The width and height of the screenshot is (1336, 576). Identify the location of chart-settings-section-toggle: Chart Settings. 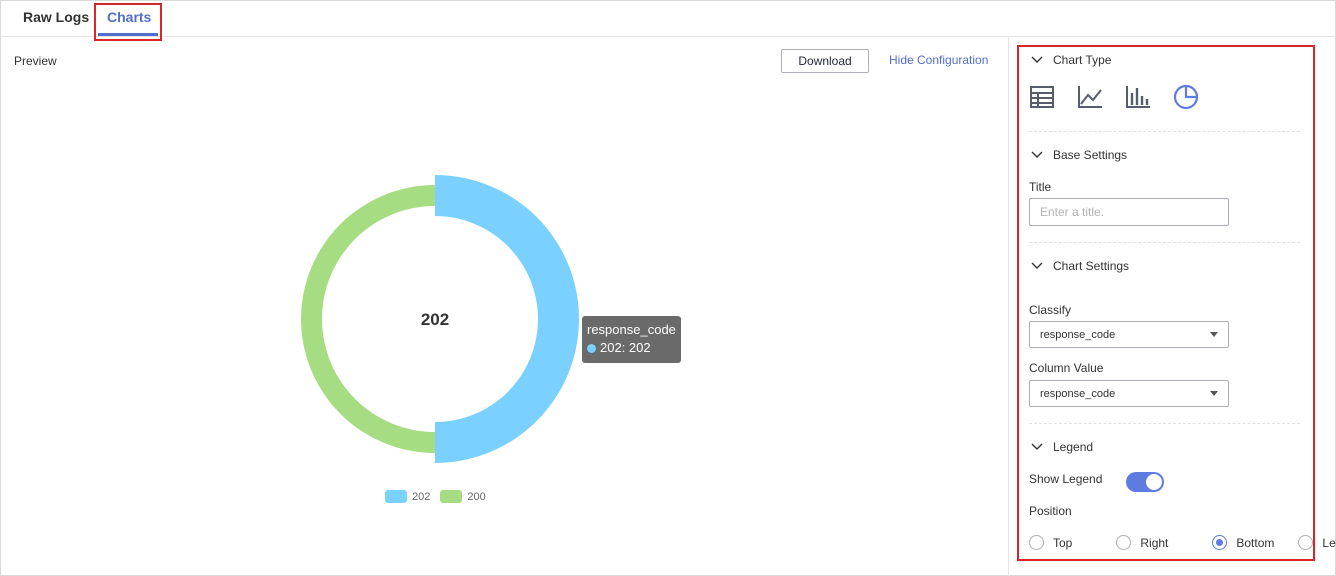
(1079, 266).